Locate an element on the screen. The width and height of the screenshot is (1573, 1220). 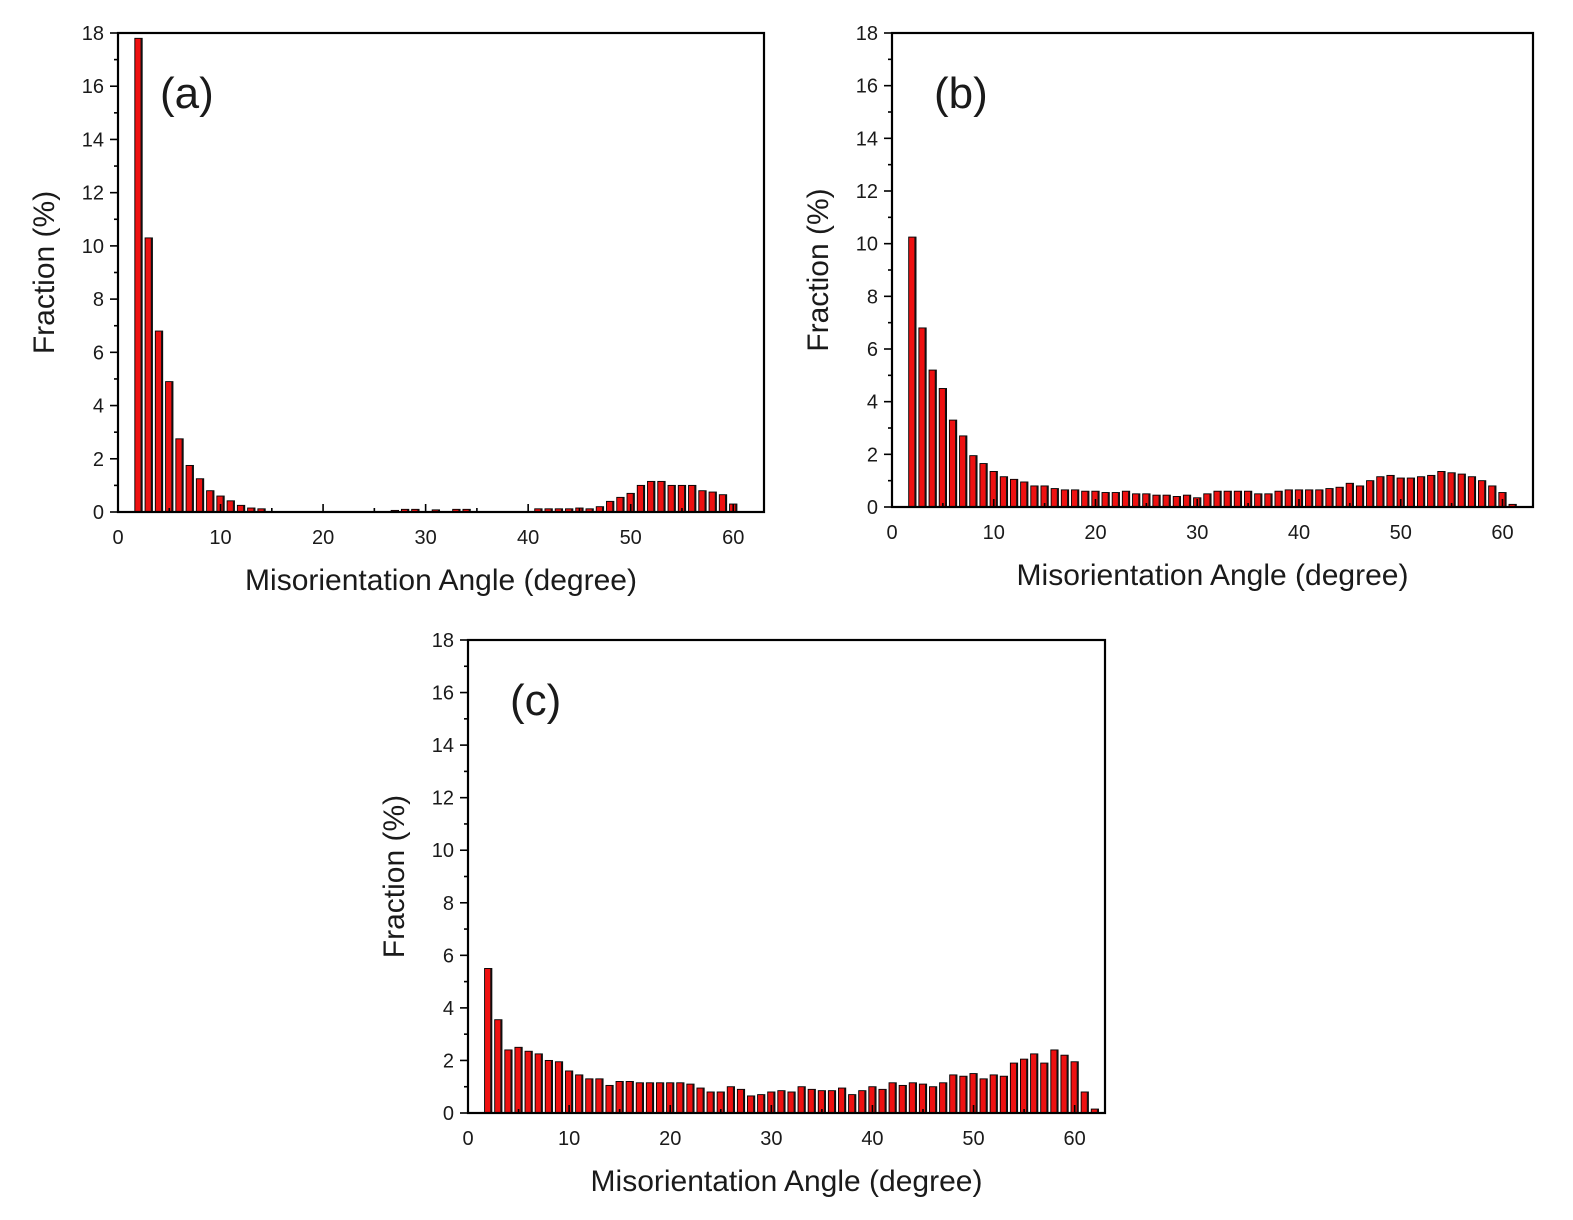
panel-b-y-tick-label: 4 is located at coordinates (872, 403).